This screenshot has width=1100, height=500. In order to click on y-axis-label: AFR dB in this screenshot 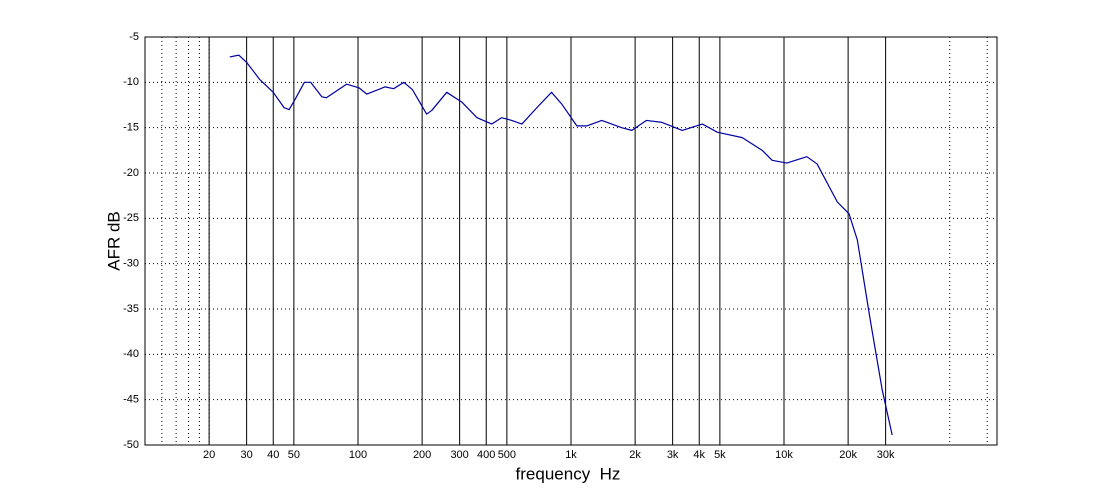, I will do `click(113, 241)`.